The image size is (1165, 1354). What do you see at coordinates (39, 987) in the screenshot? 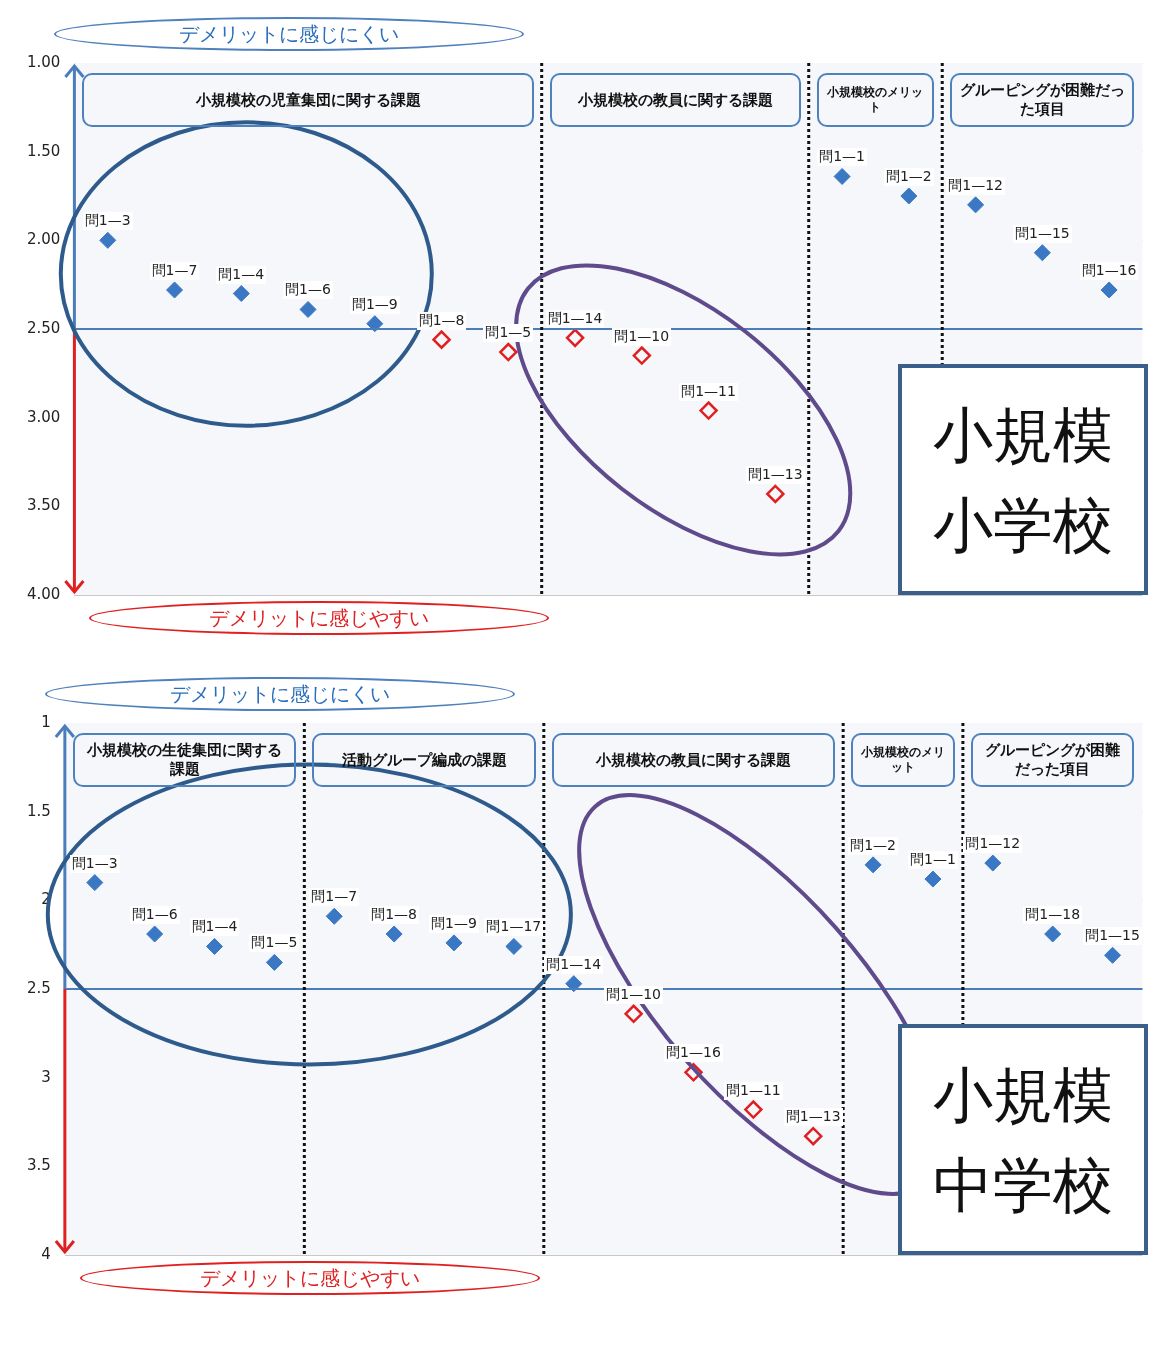
I see `y-tick-label: 2.5` at bounding box center [39, 987].